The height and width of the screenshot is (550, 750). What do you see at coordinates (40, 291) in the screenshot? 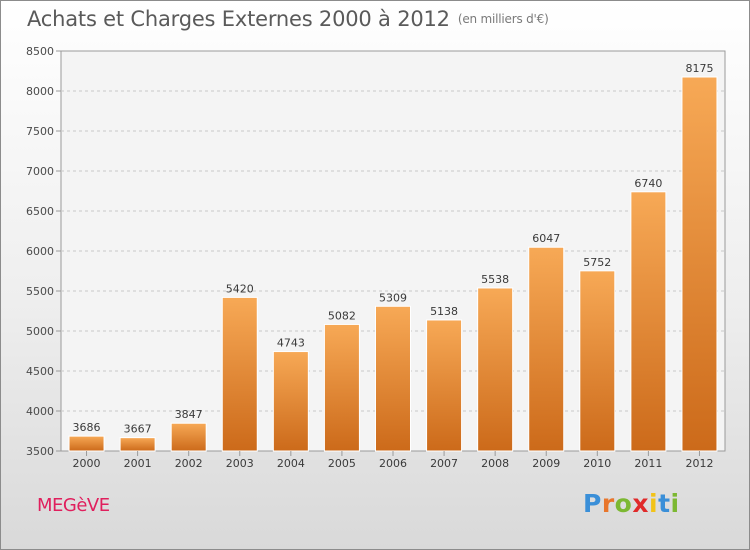
I see `y-tick-label: 5500` at bounding box center [40, 291].